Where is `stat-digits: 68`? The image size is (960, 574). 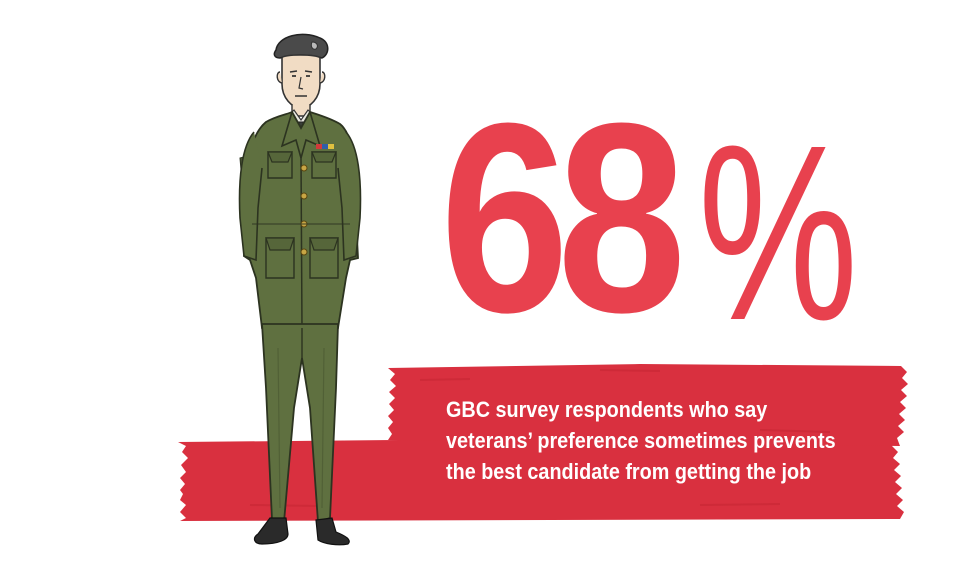 stat-digits: 68 is located at coordinates (563, 218).